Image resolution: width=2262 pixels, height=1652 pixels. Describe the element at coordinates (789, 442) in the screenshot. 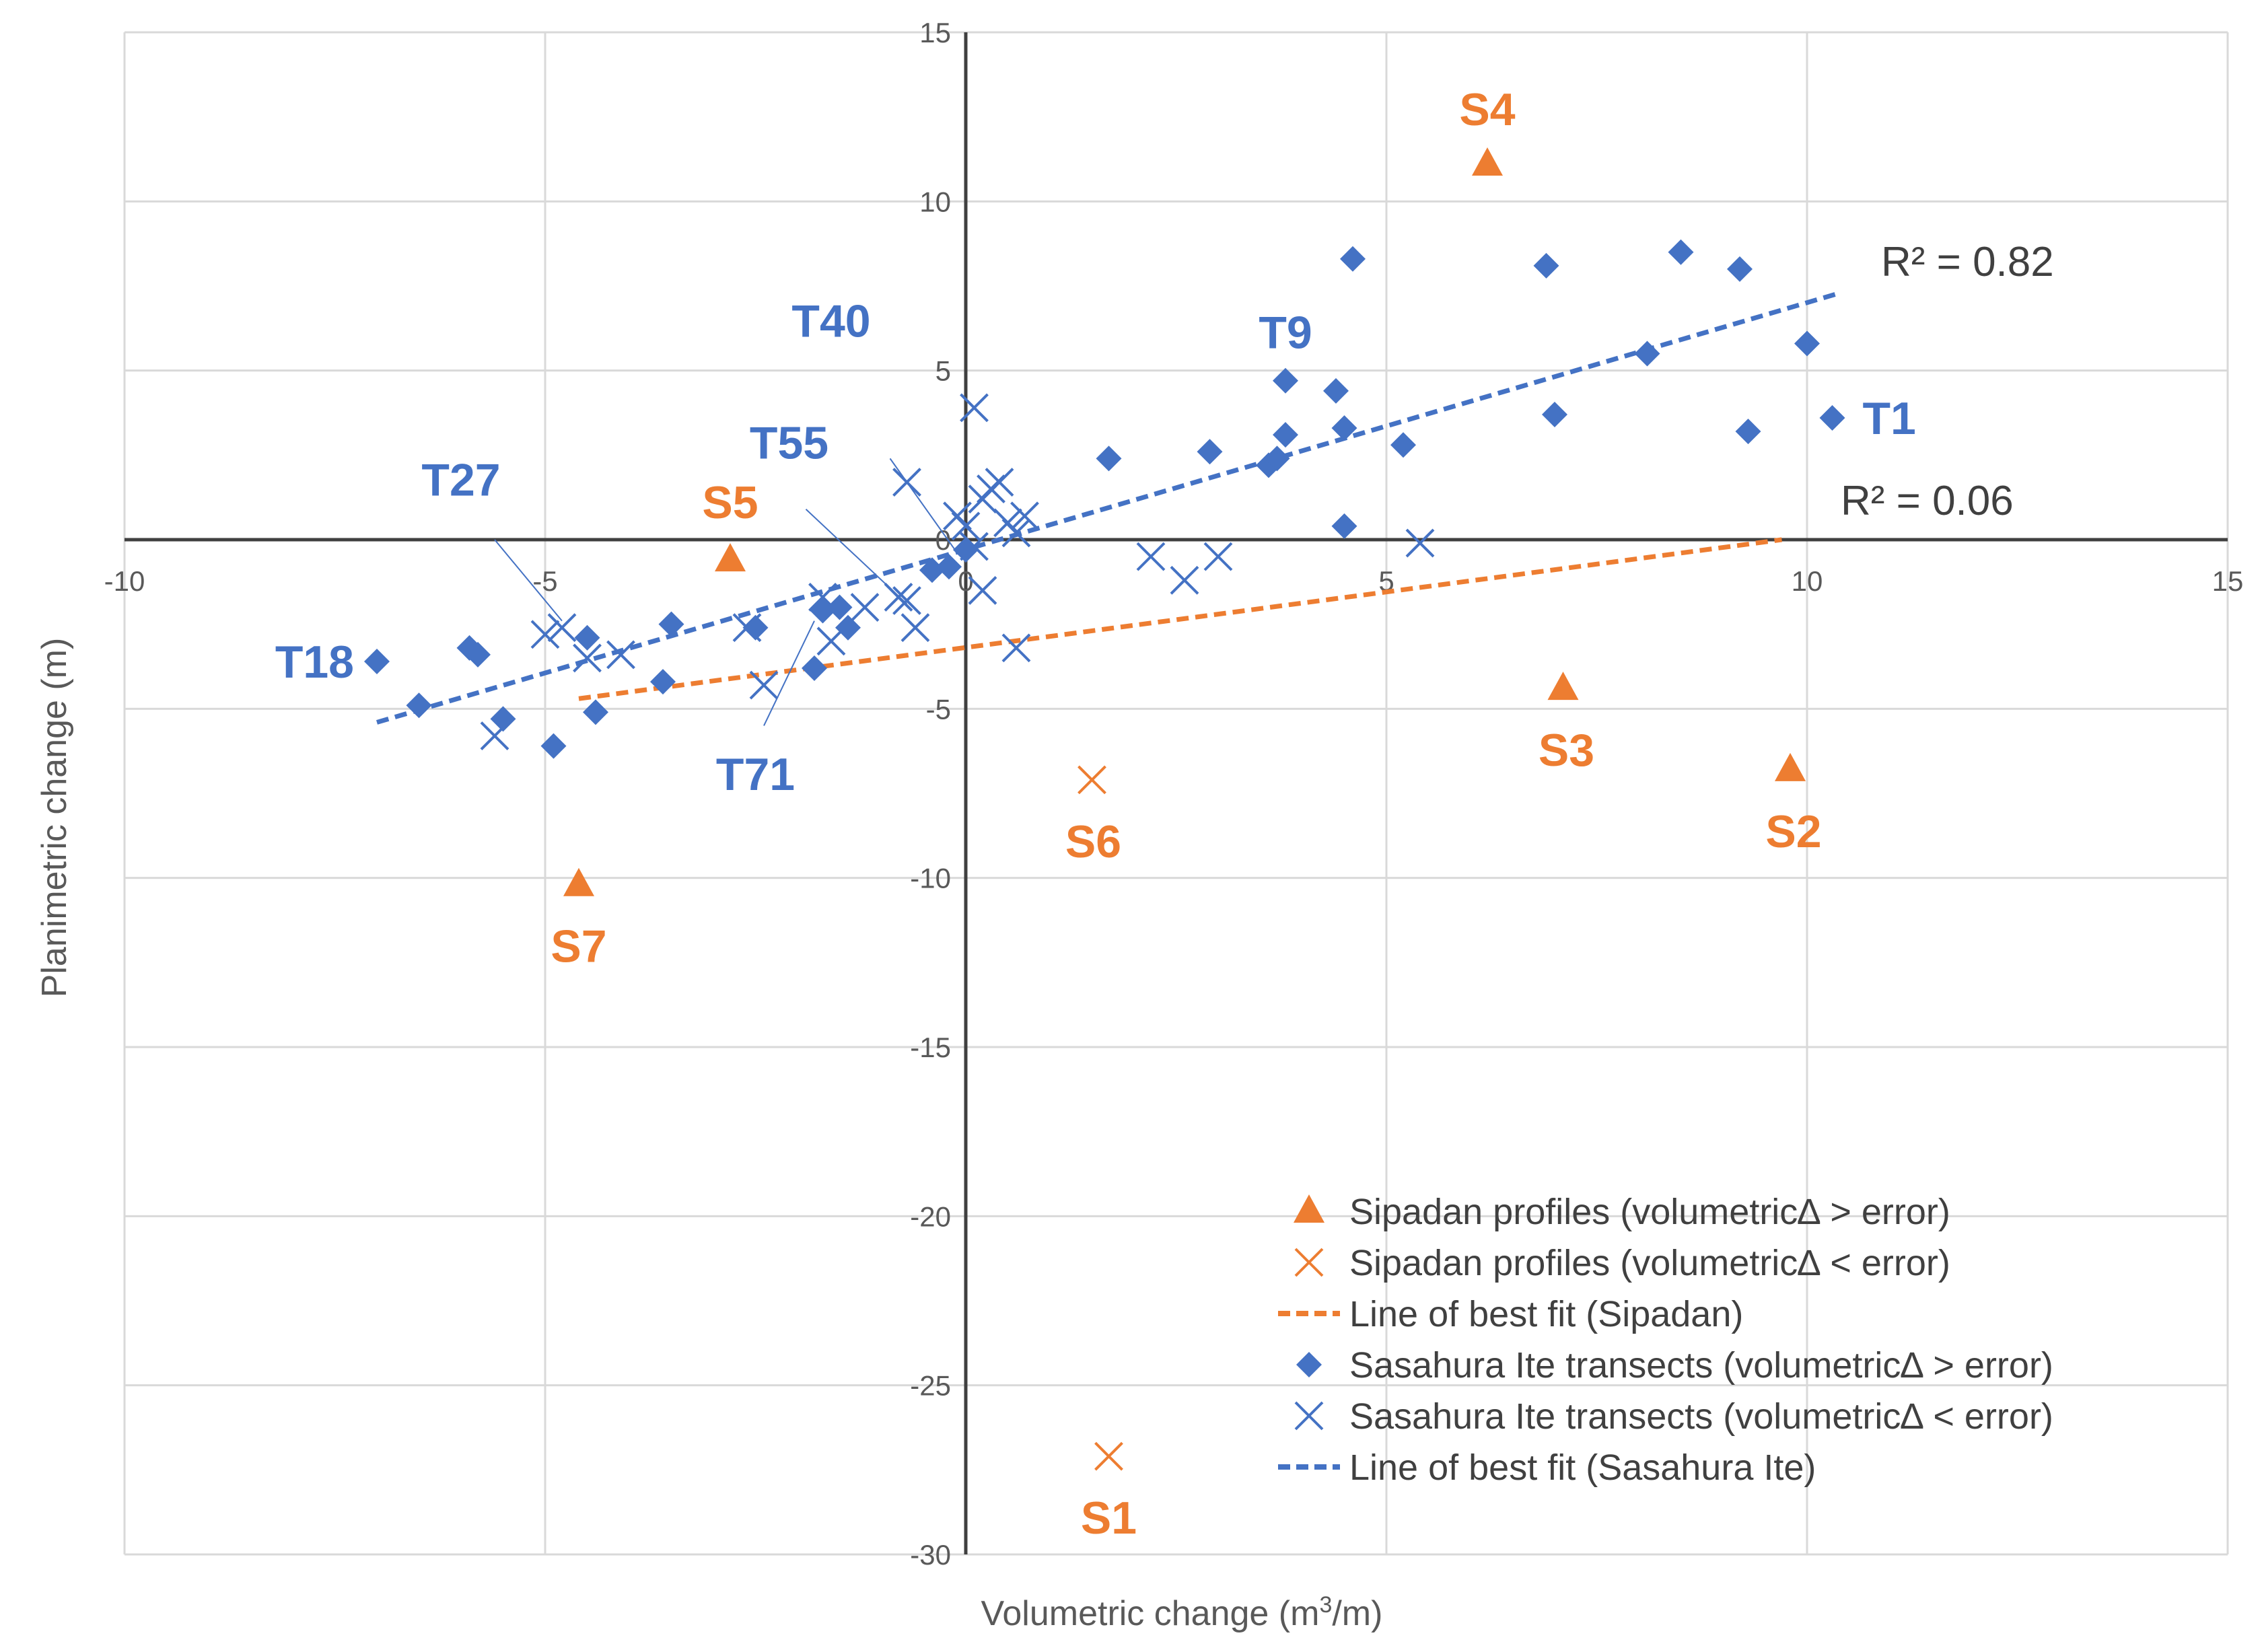

I see `point-label: T55` at that location.